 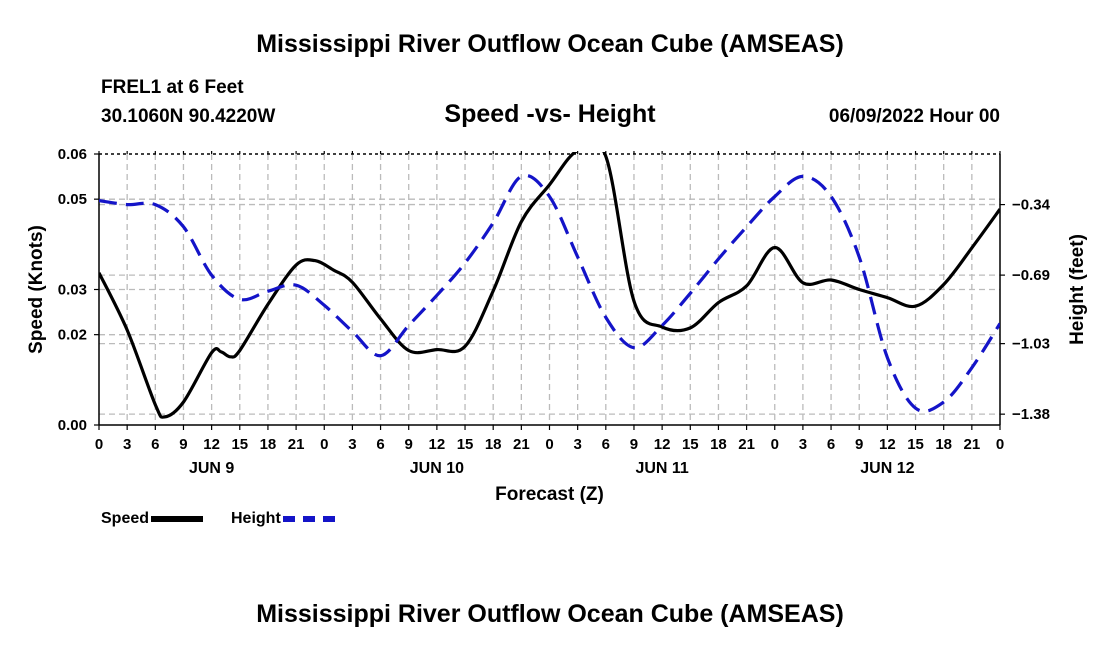 What do you see at coordinates (36, 289) in the screenshot?
I see `y-left-axis-label: Speed (Knots)` at bounding box center [36, 289].